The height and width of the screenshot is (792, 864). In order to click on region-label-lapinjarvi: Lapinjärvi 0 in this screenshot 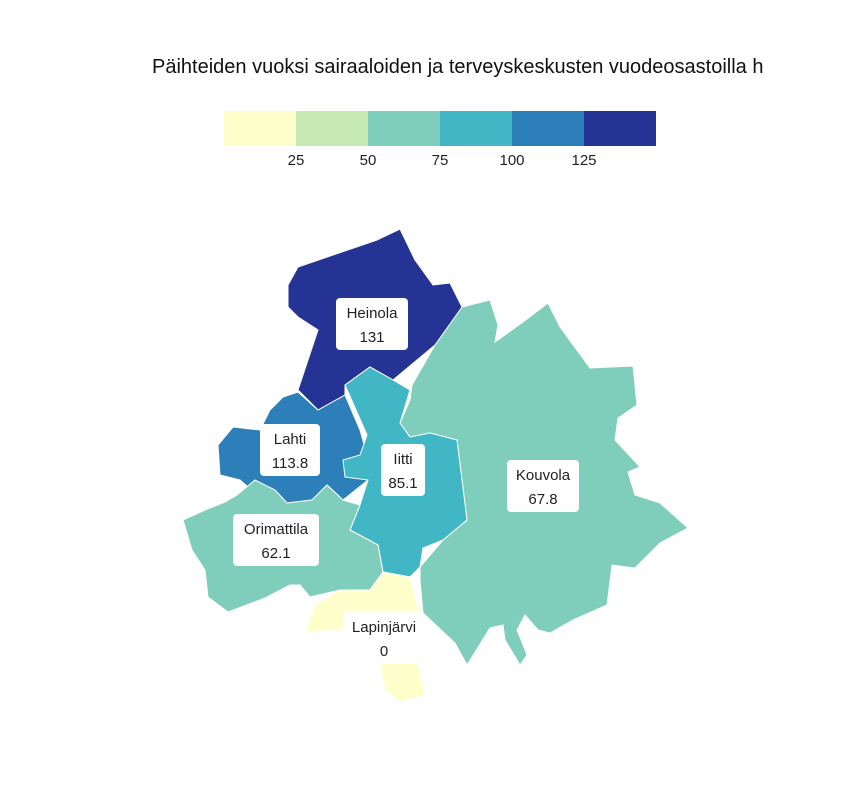, I will do `click(384, 638)`.